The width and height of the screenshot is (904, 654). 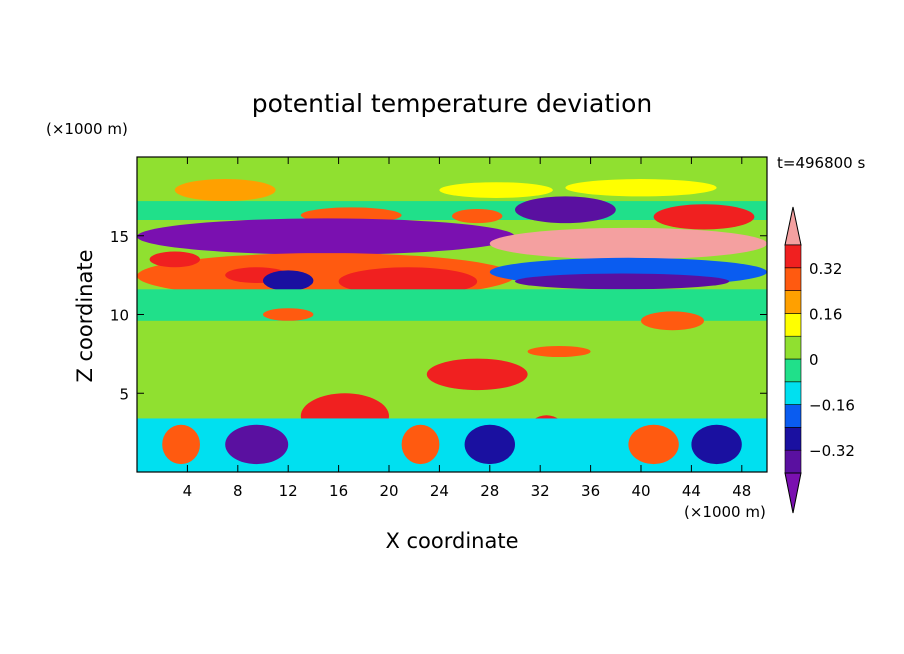 What do you see at coordinates (832, 451) in the screenshot?
I see `colorbar-label: −0.32` at bounding box center [832, 451].